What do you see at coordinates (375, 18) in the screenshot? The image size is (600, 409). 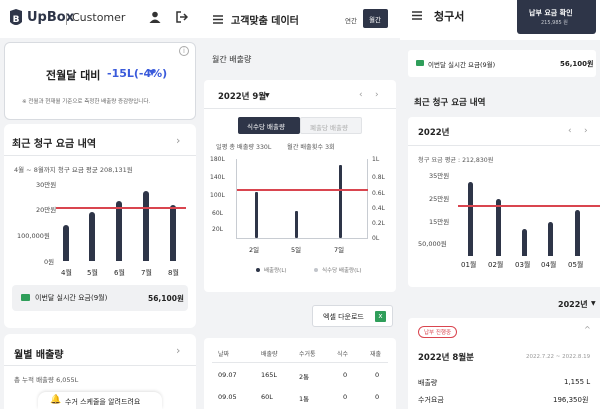 I see `tab-monthly: 월간` at bounding box center [375, 18].